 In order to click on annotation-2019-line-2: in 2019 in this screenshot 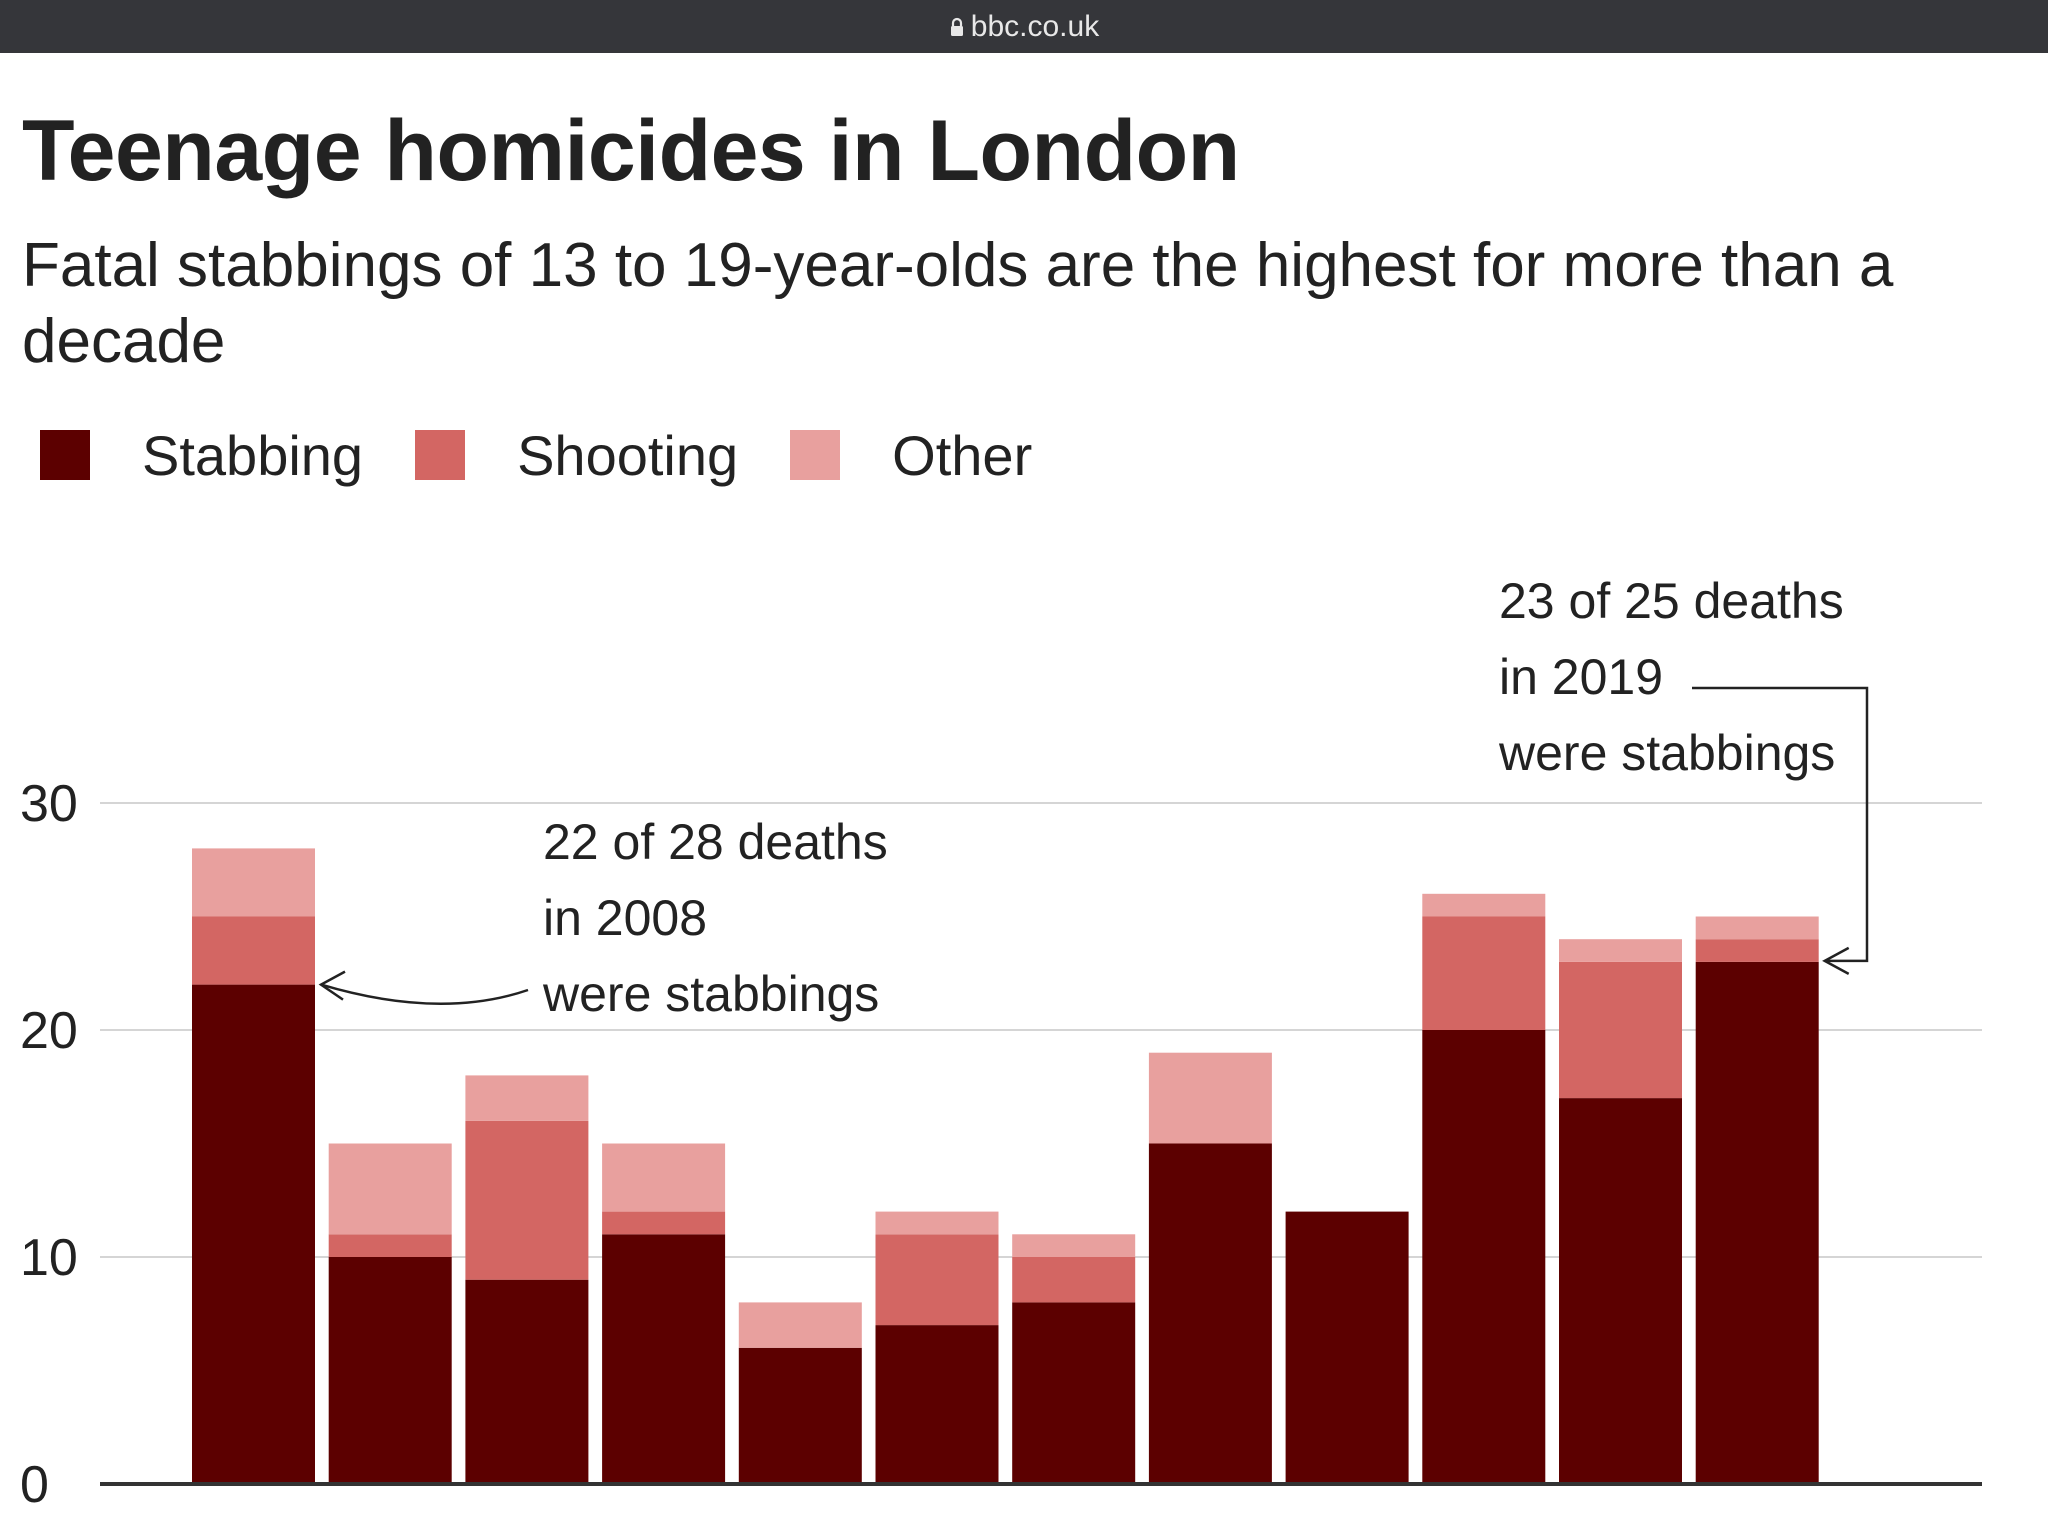, I will do `click(1581, 677)`.